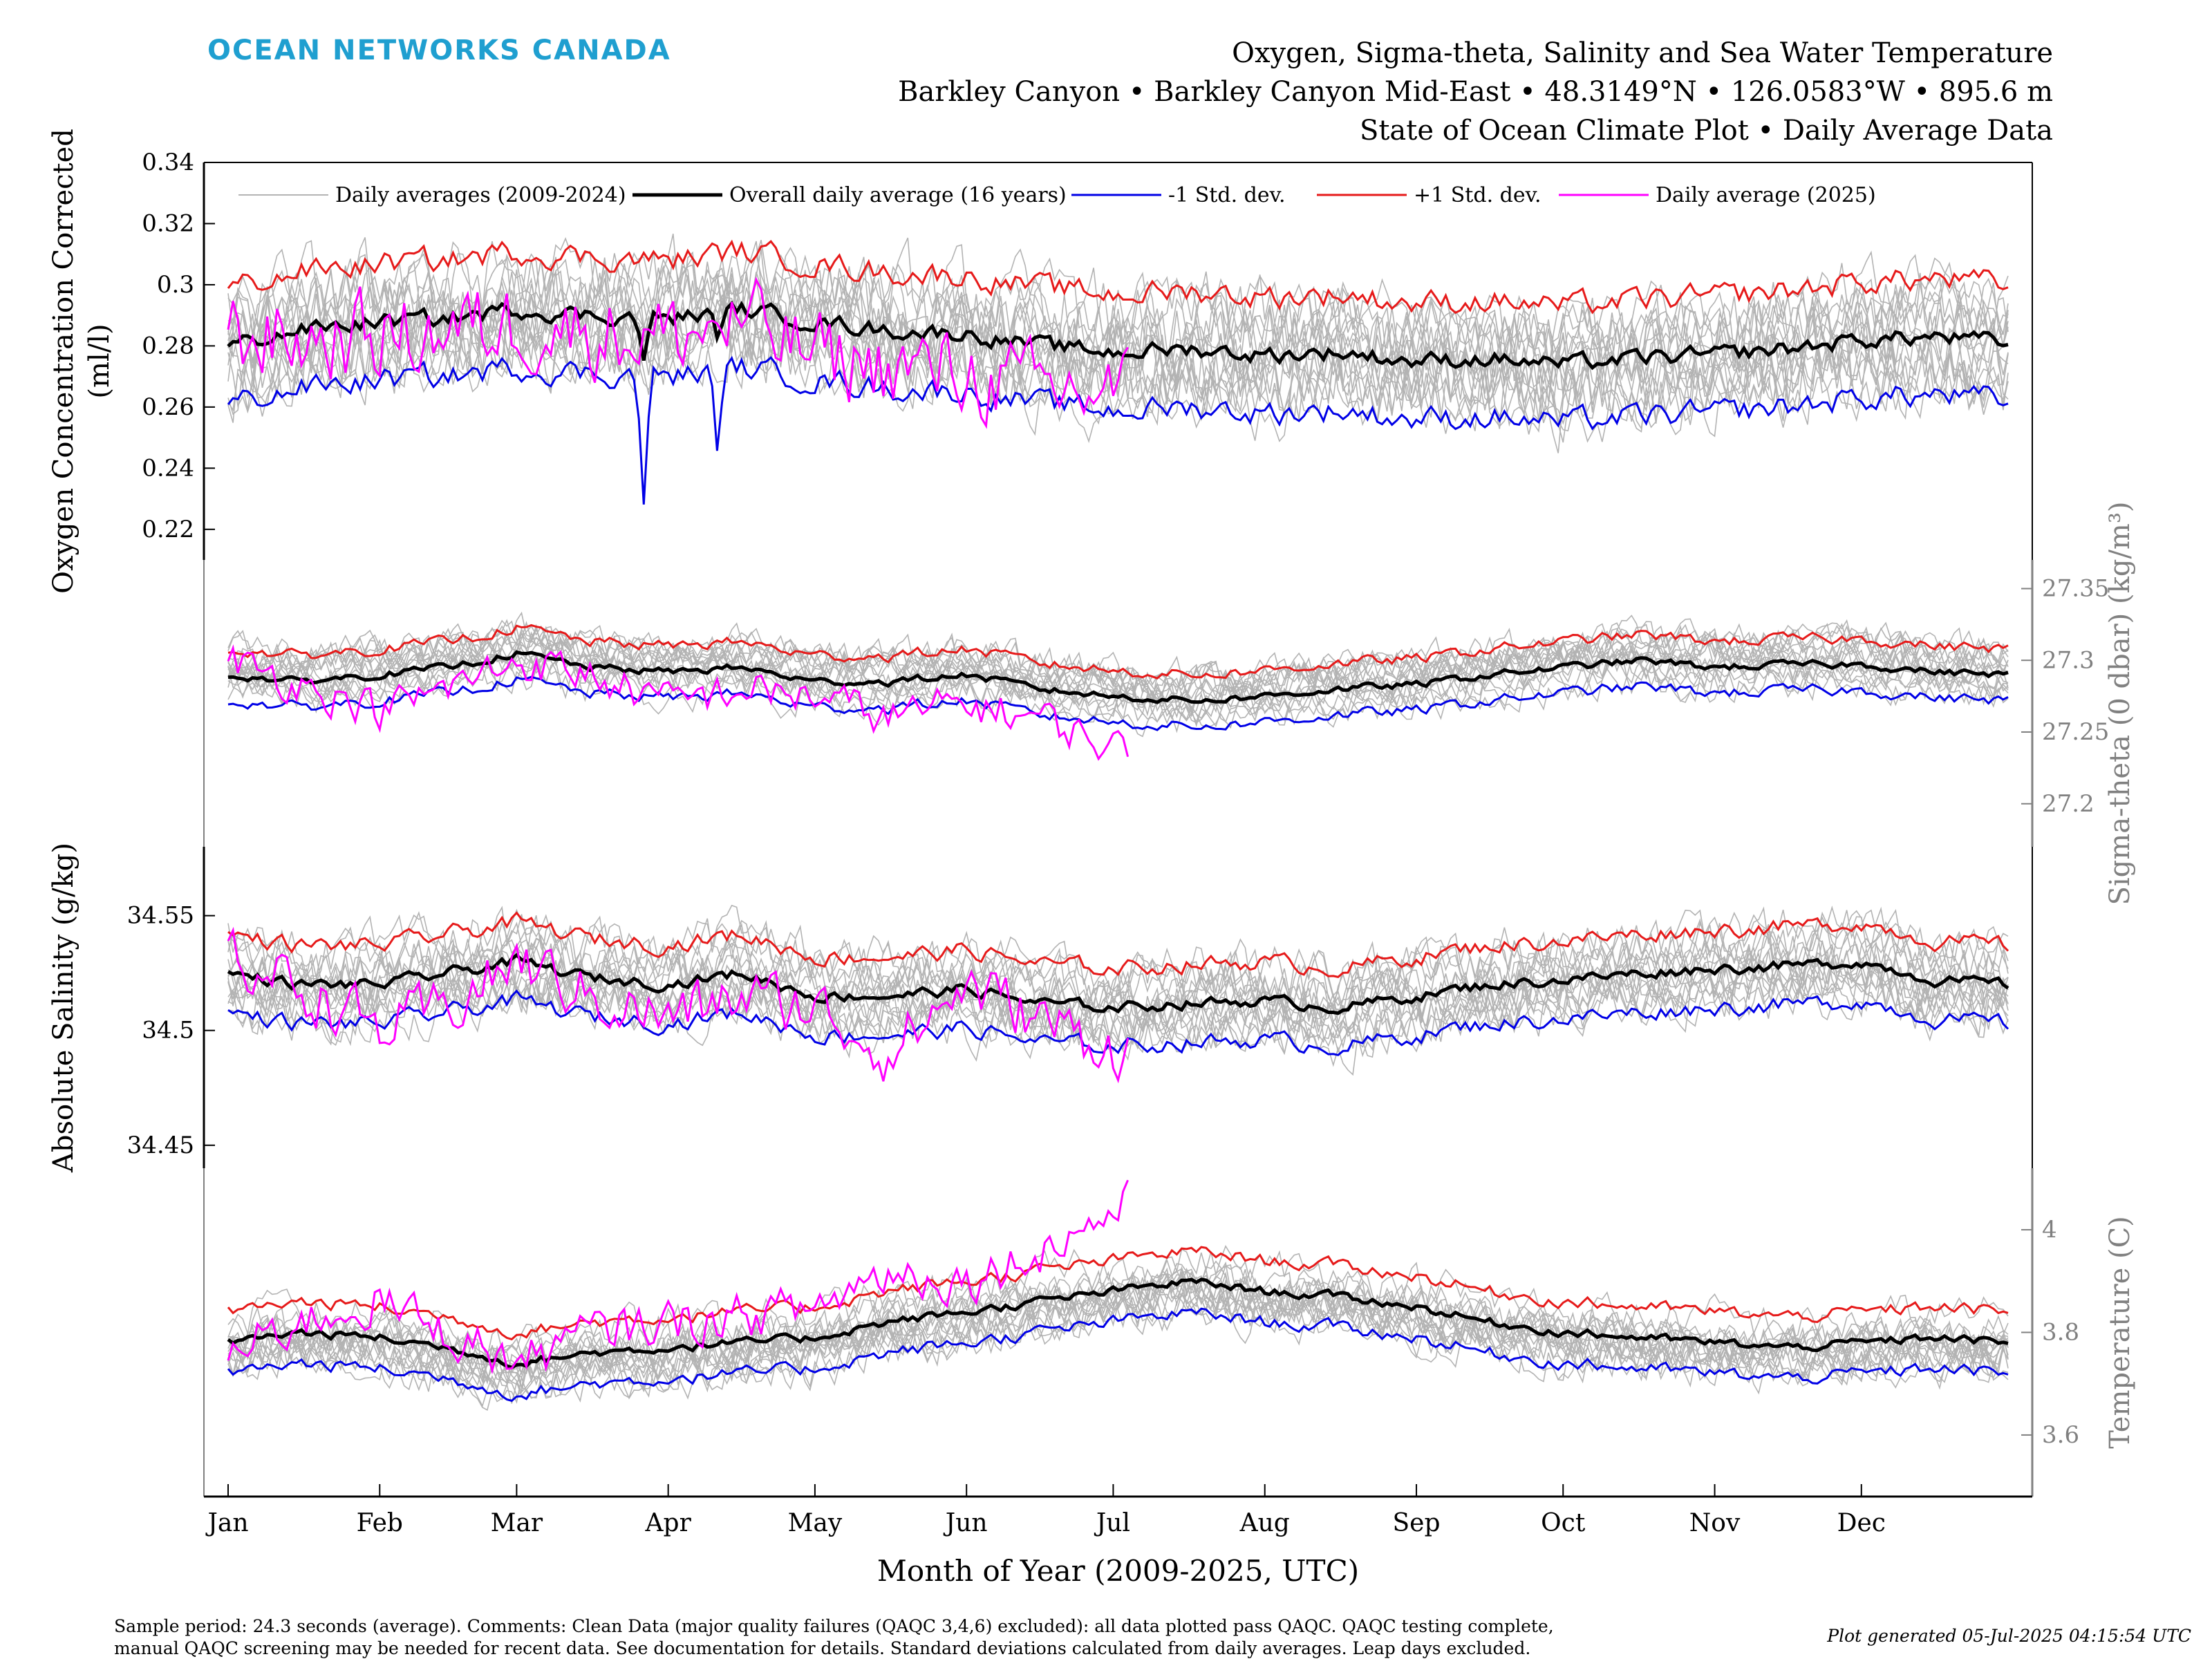 The image size is (2212, 1659). I want to click on salinity-ytick-label: 34.55, so click(160, 916).